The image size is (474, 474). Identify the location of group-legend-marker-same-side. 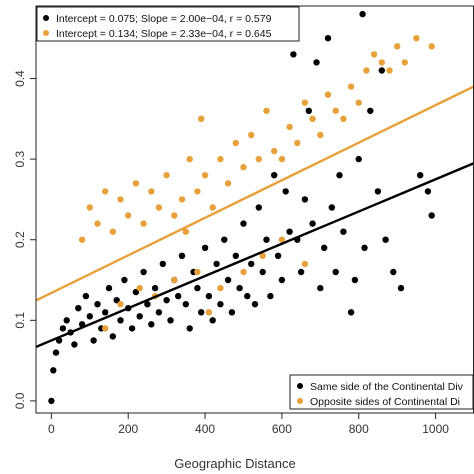
(300, 386).